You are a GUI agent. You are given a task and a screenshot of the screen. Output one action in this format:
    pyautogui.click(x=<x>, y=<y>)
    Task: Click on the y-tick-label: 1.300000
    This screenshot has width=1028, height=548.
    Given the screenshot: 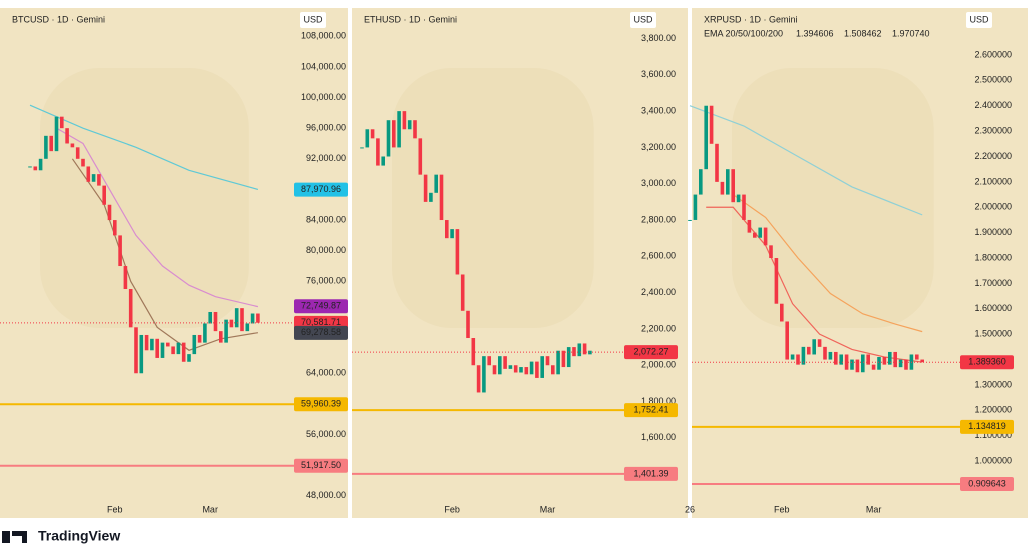 What is the action you would take?
    pyautogui.click(x=993, y=384)
    